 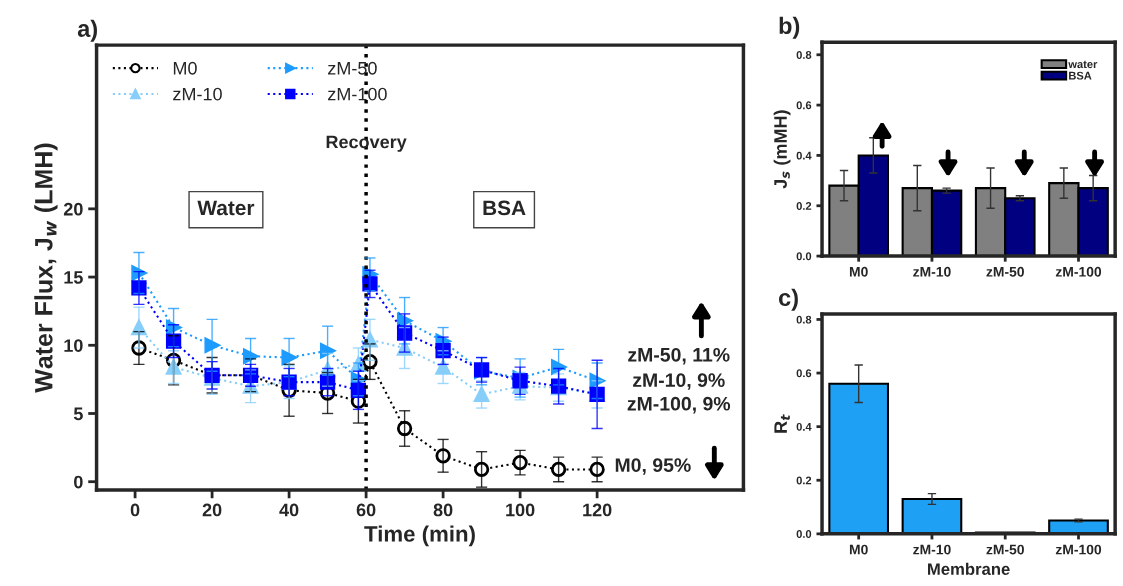 I want to click on y-tick-label: 10, so click(x=73, y=345).